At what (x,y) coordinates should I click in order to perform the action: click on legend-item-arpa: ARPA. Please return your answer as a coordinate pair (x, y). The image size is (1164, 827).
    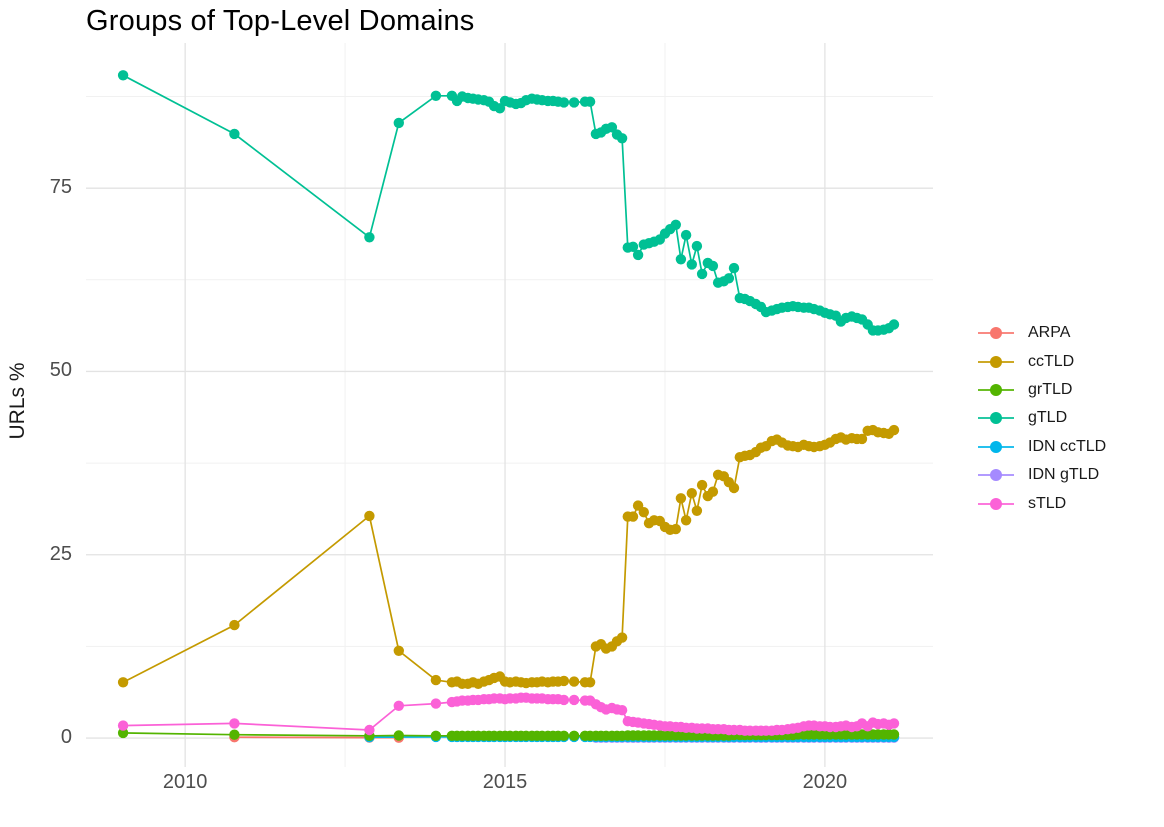
    Looking at the image, I should click on (1042, 333).